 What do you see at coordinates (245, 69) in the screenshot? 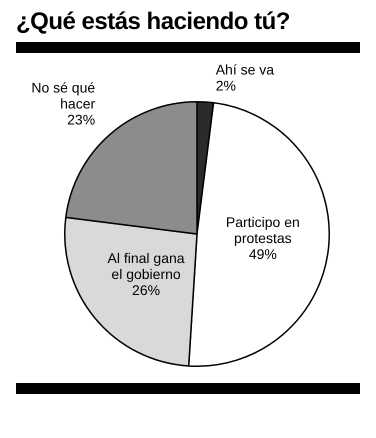
I see `slice-label: Ahí se va` at bounding box center [245, 69].